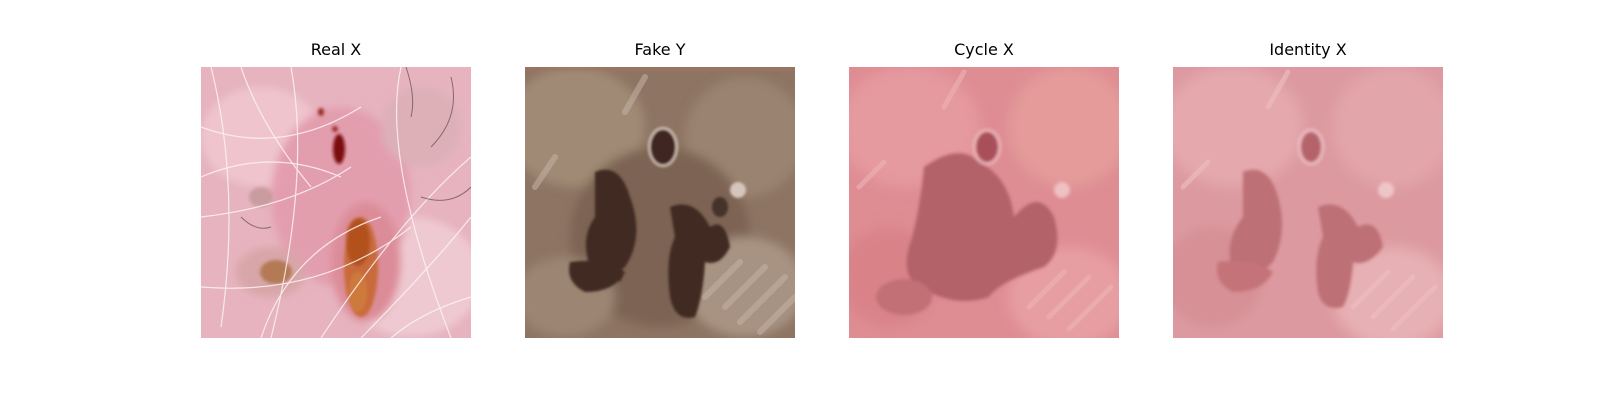 The image size is (1600, 400). What do you see at coordinates (336, 49) in the screenshot?
I see `panel-title: Real X` at bounding box center [336, 49].